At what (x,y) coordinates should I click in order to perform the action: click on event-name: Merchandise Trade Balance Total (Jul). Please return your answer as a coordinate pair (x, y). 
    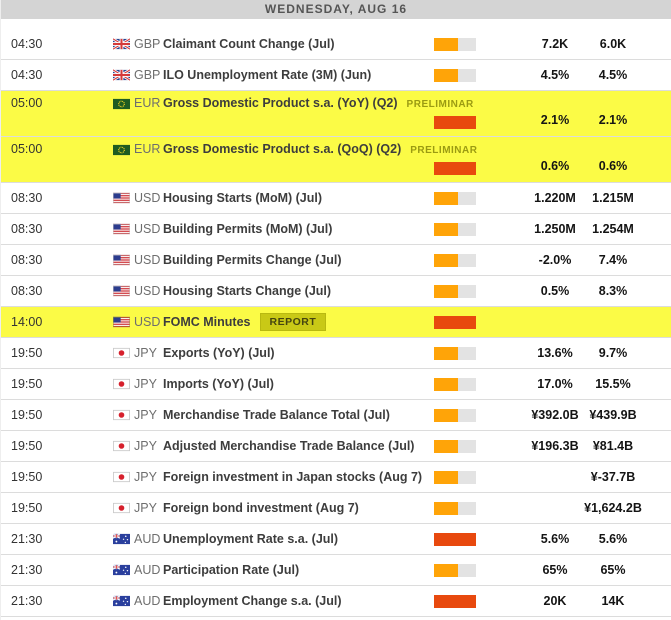
    Looking at the image, I should click on (276, 415).